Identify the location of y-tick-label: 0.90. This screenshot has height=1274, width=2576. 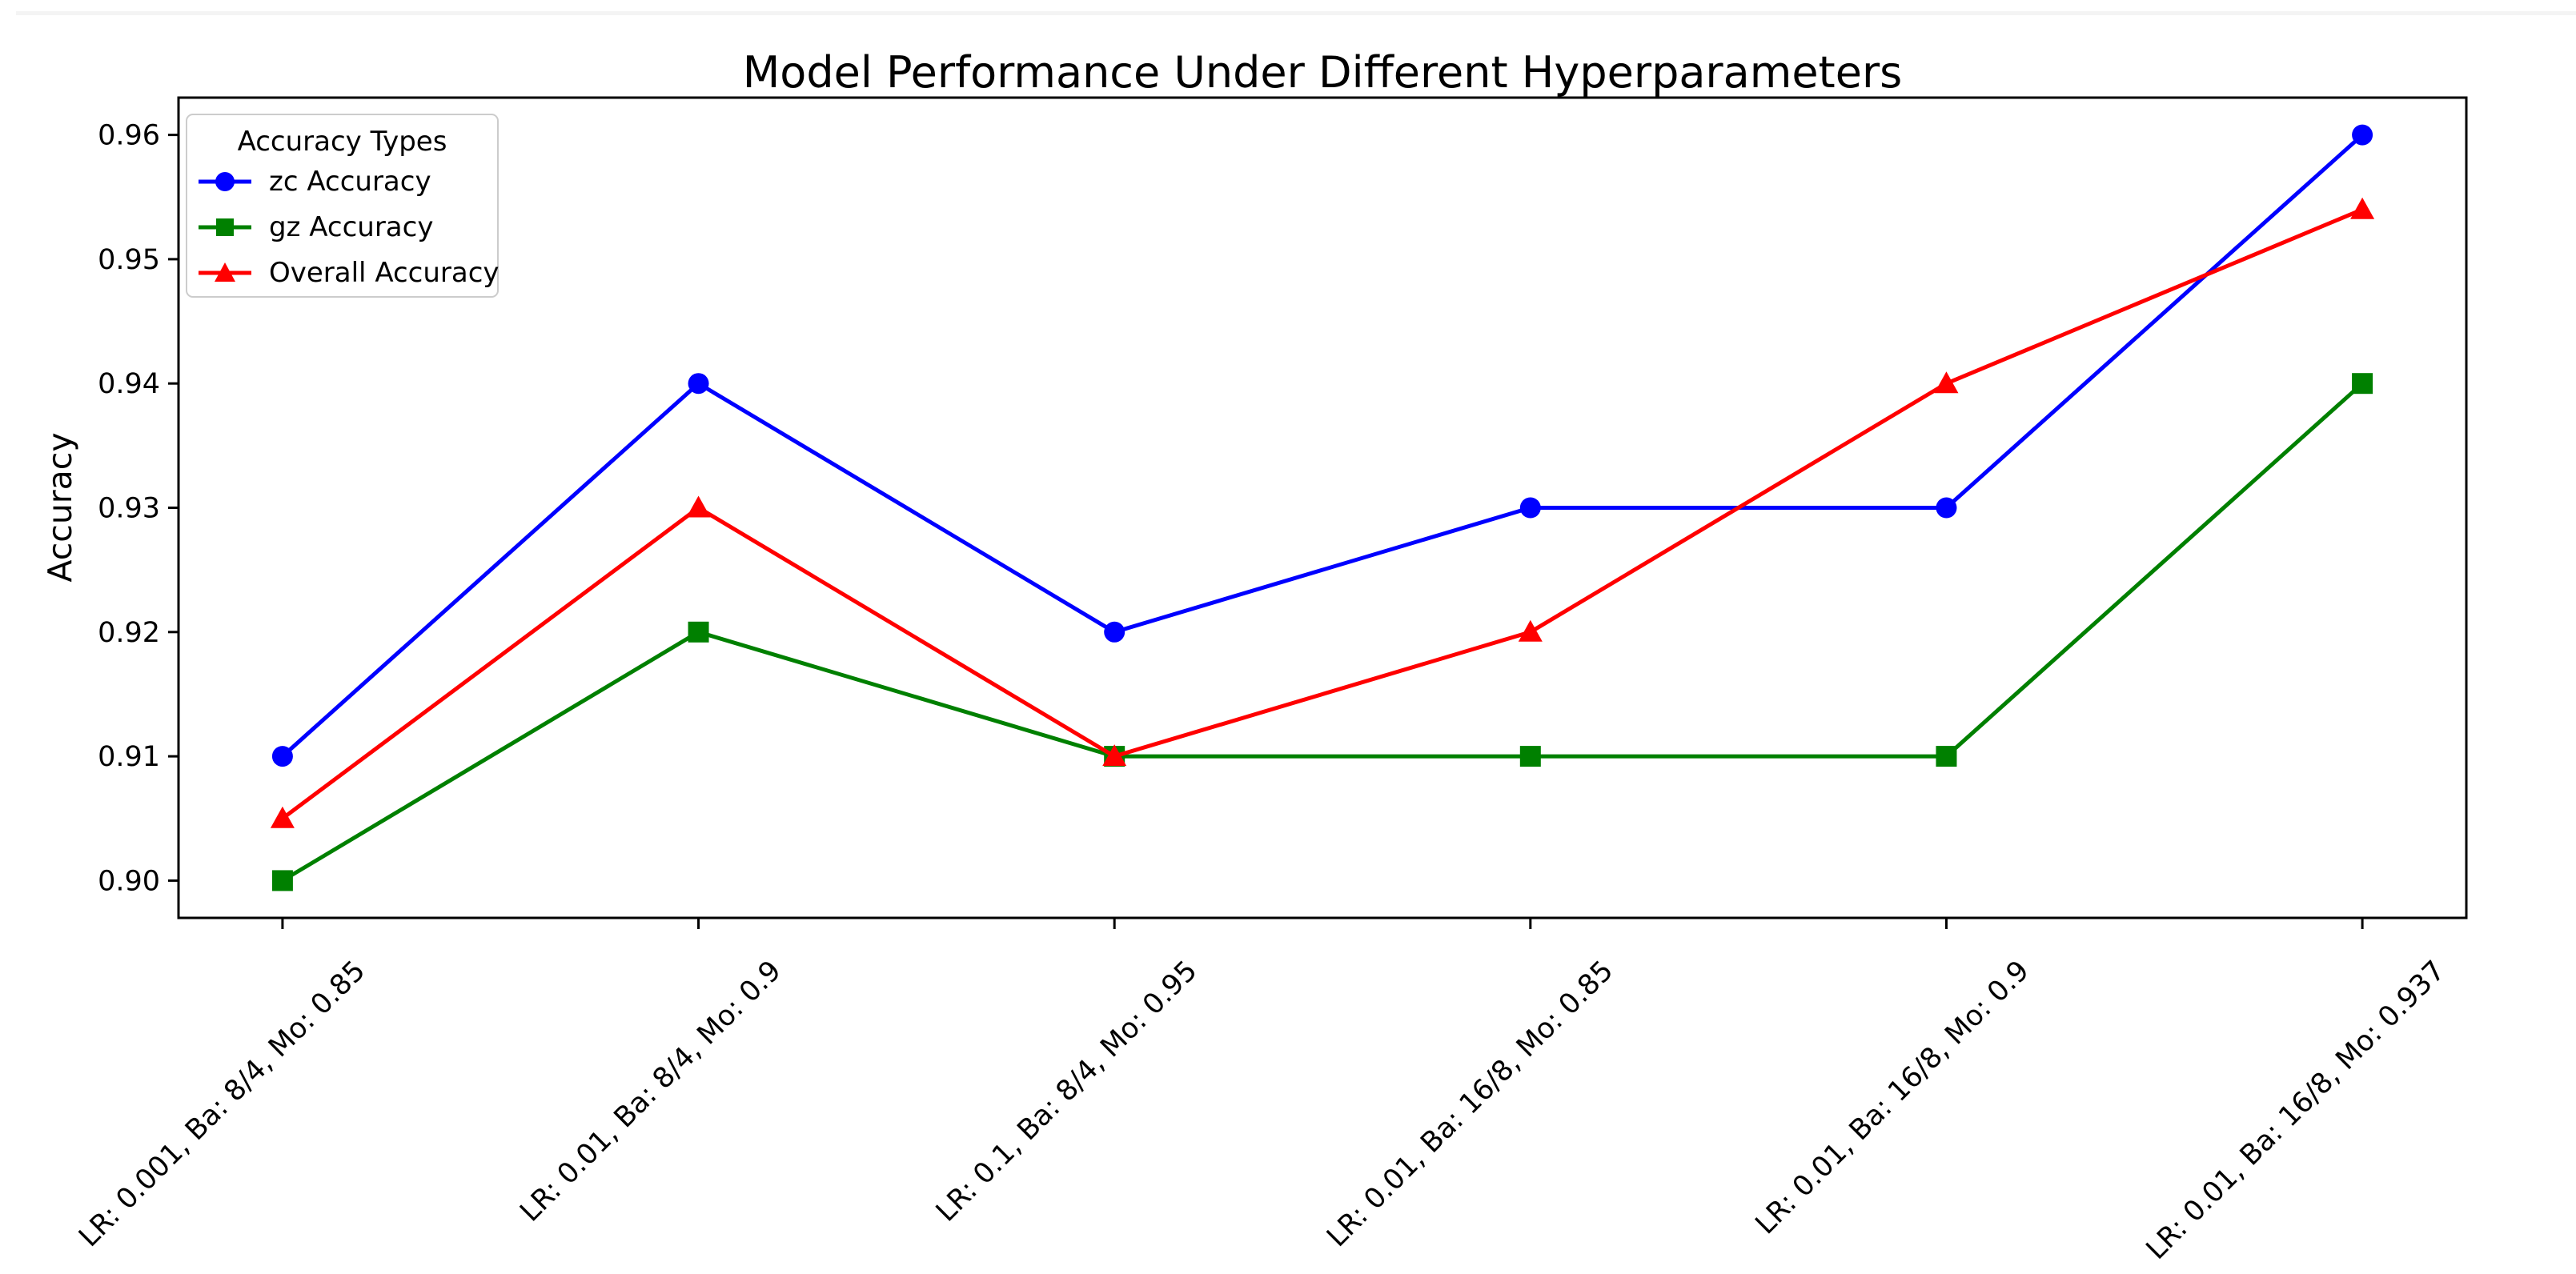
(129, 881).